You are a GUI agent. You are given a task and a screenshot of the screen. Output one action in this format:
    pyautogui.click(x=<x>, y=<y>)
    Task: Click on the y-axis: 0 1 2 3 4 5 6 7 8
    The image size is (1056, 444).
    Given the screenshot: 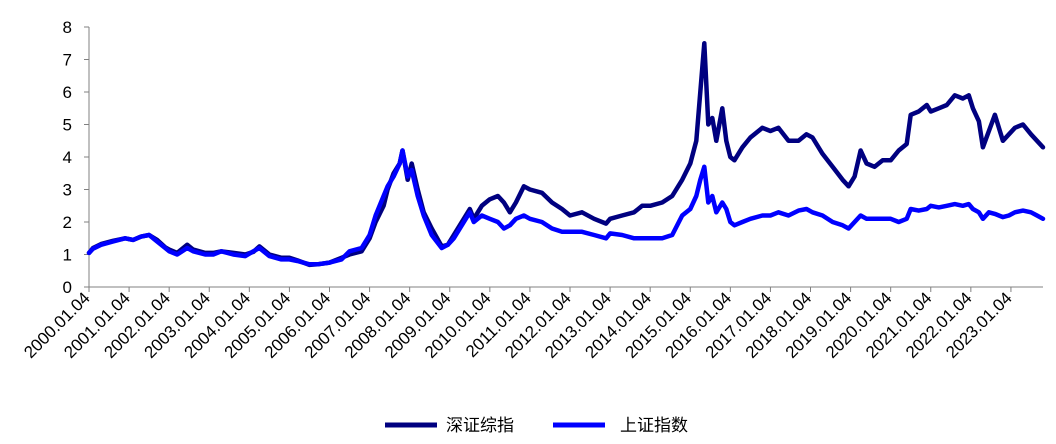 What is the action you would take?
    pyautogui.click(x=76, y=157)
    